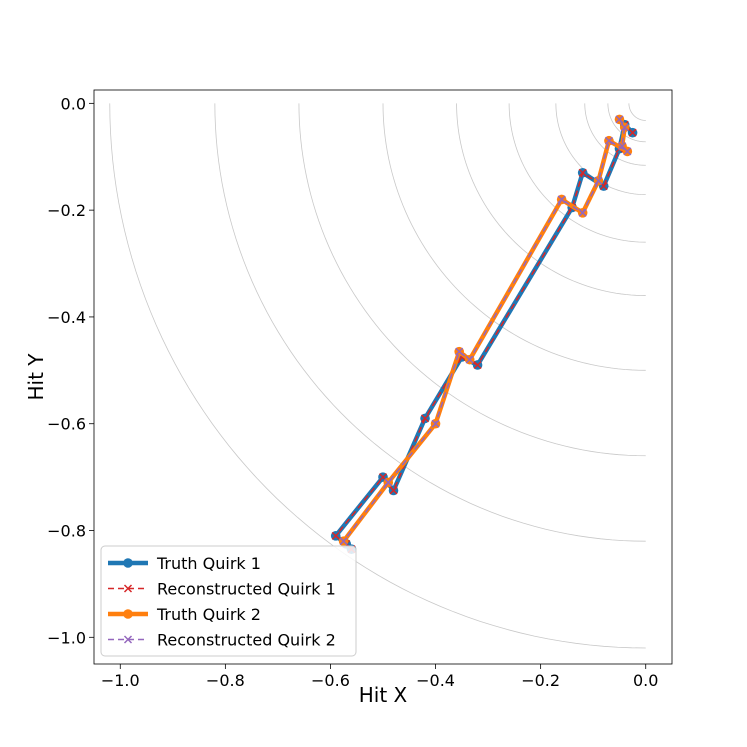  I want to click on y-tick-label: −1.0, so click(66, 637).